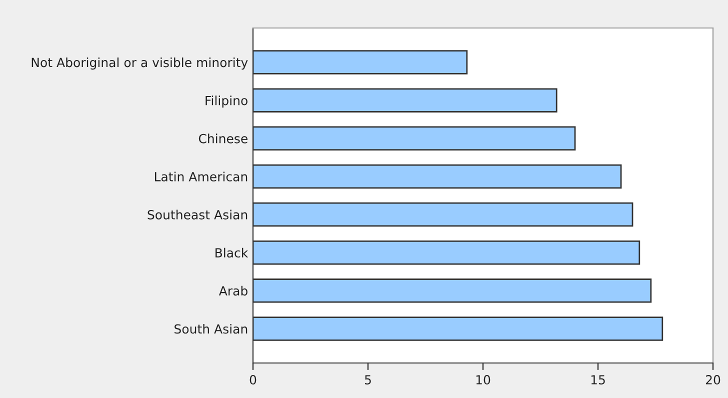  Describe the element at coordinates (483, 379) in the screenshot. I see `x-tick-label: 10` at that location.